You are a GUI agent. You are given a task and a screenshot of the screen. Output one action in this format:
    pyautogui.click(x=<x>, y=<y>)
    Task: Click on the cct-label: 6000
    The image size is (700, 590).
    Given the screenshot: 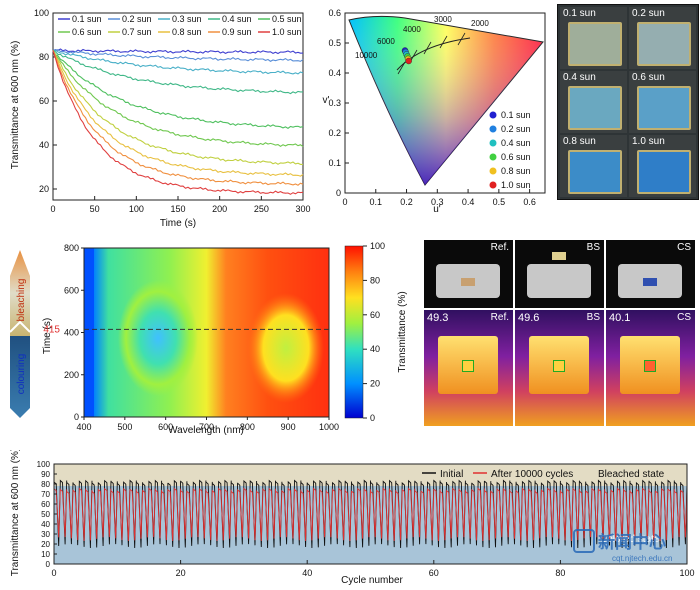 What is the action you would take?
    pyautogui.click(x=386, y=41)
    